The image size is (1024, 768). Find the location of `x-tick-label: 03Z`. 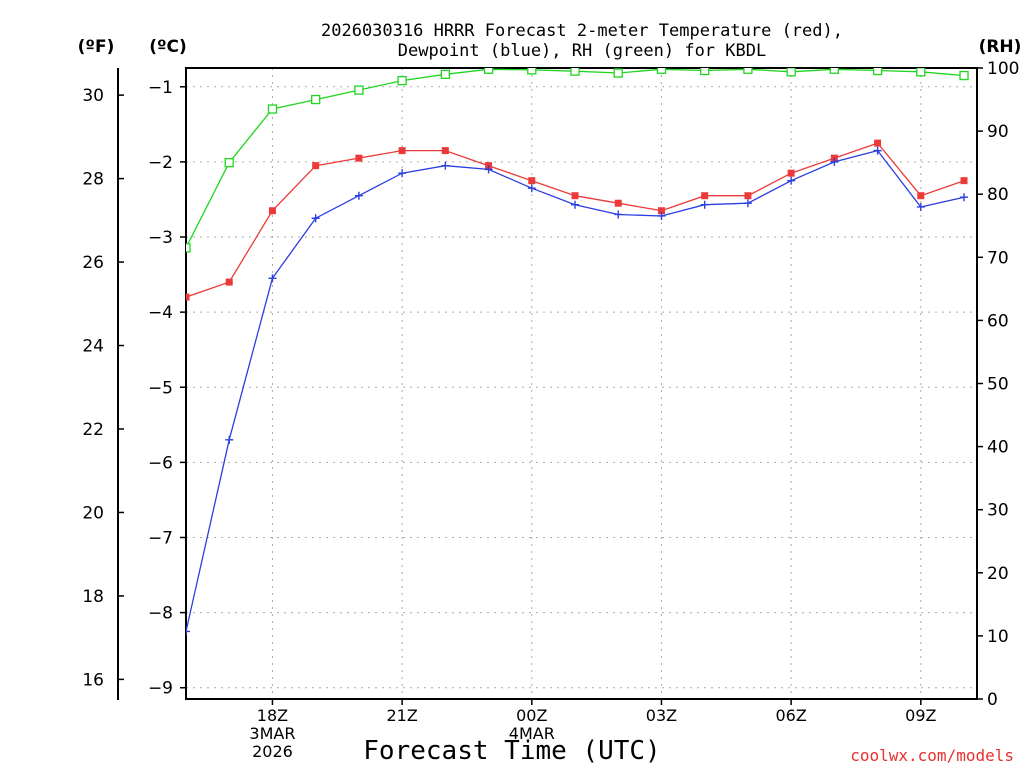

x-tick-label: 03Z is located at coordinates (661, 715).